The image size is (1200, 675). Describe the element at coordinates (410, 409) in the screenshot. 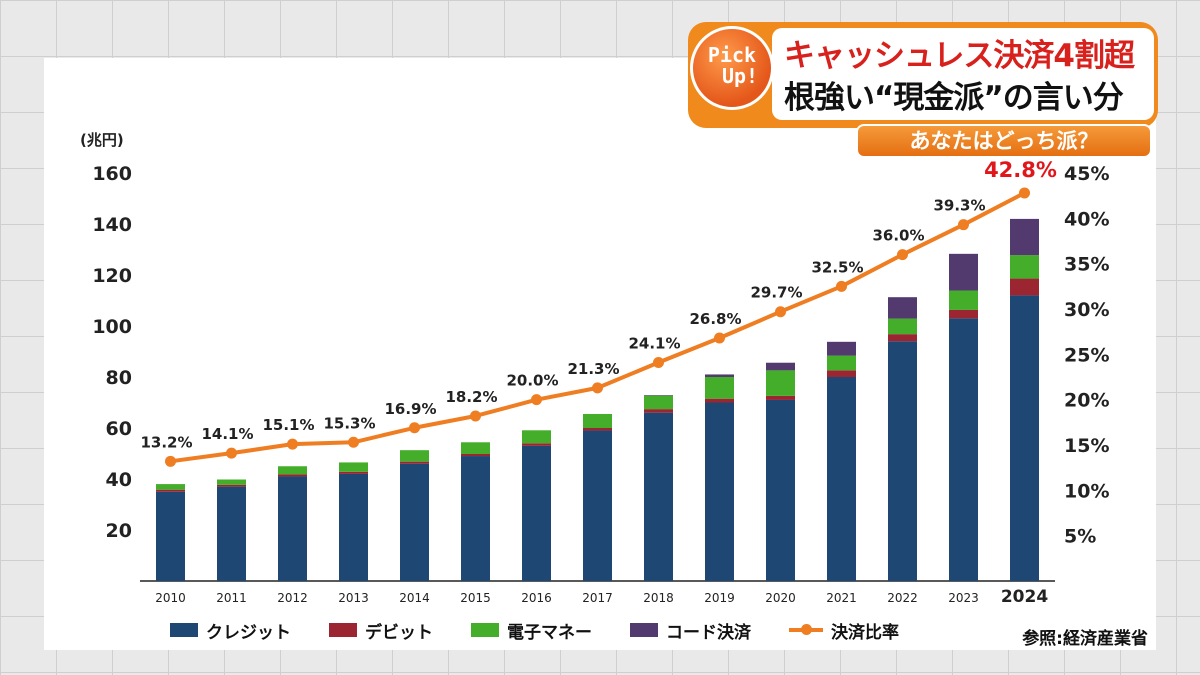

I see `ratio-data-label: 16.9%` at that location.